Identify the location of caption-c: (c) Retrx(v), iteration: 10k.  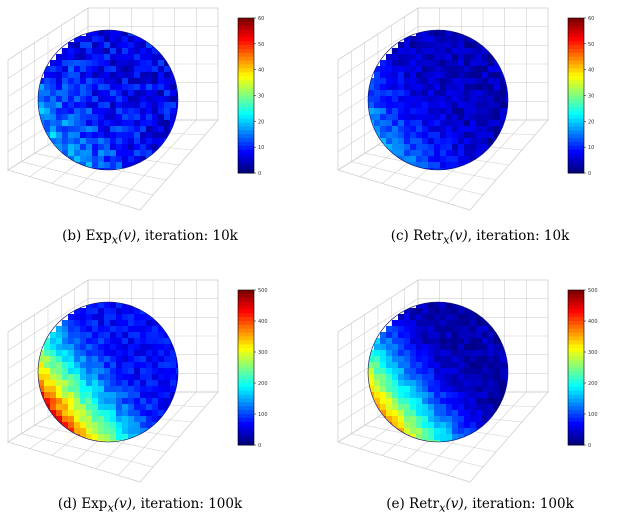
(480, 237).